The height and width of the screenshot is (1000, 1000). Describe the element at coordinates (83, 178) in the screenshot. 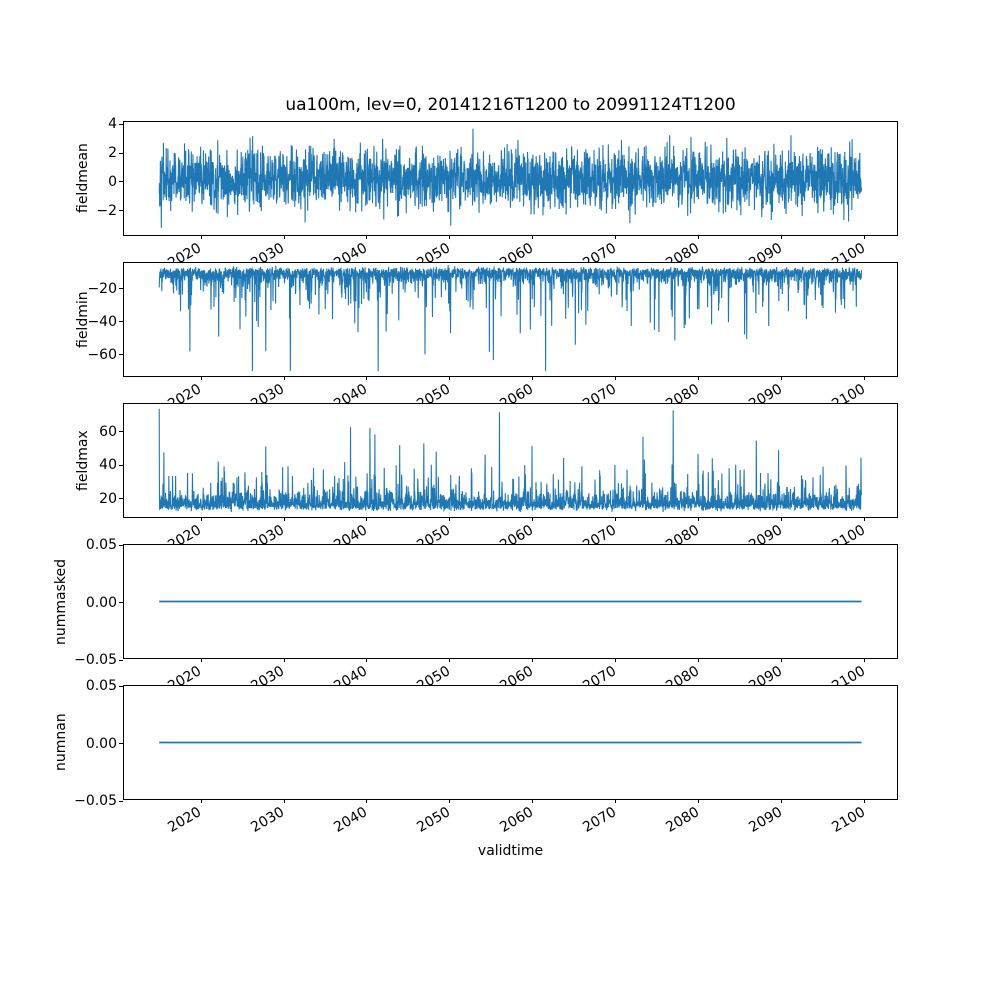

I see `y-axis-label-fieldmean: fieldmean` at that location.